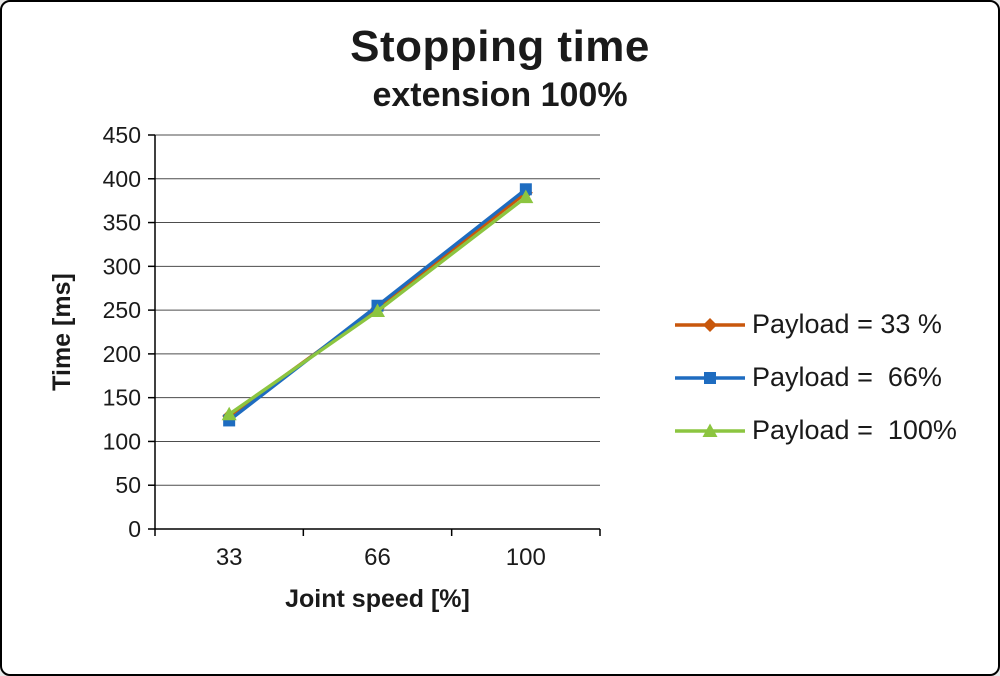  Describe the element at coordinates (134, 529) in the screenshot. I see `y-tick-label: 0` at that location.